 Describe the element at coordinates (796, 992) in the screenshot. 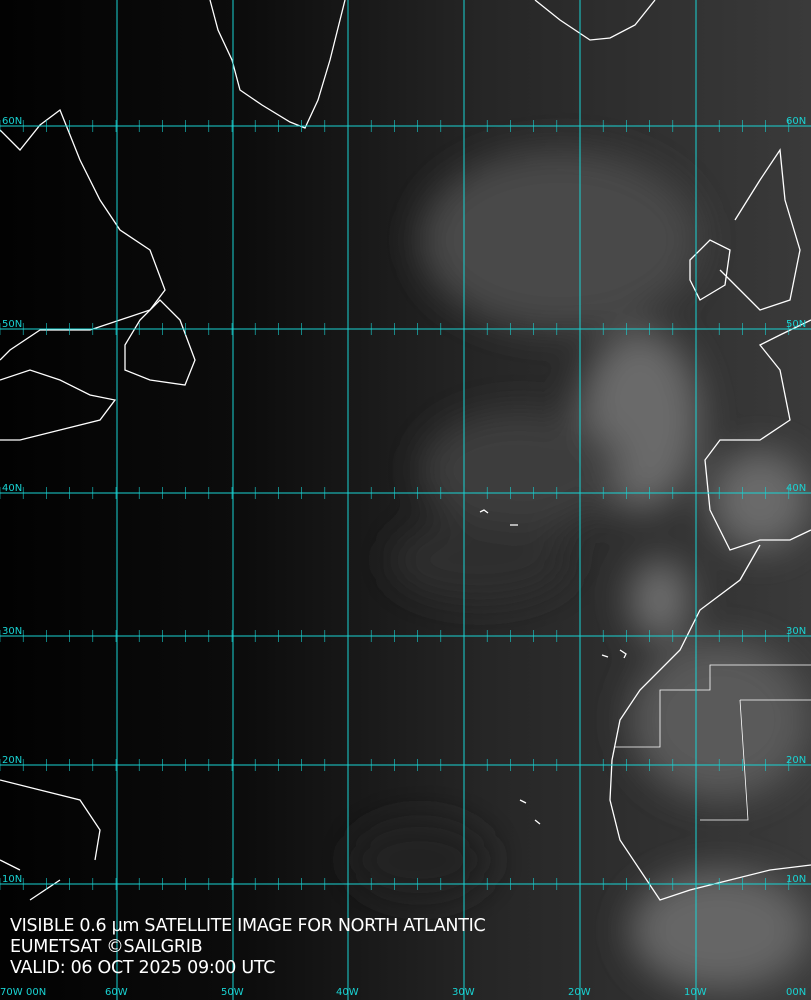

I see `longitude-label: 00N` at that location.